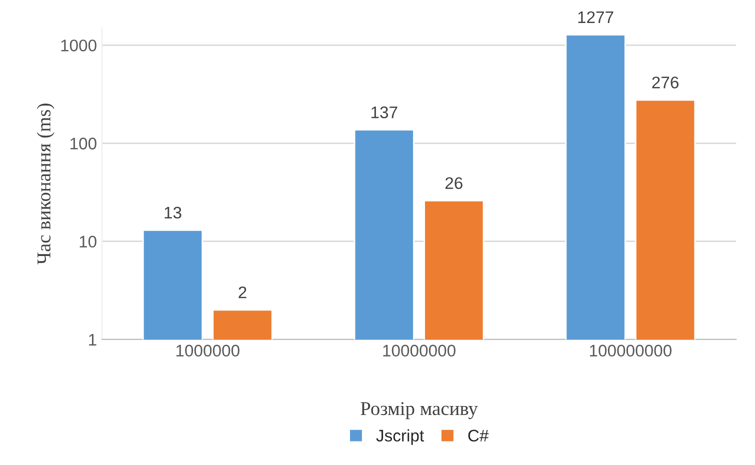  I want to click on y-tick-label: 100, so click(83, 144).